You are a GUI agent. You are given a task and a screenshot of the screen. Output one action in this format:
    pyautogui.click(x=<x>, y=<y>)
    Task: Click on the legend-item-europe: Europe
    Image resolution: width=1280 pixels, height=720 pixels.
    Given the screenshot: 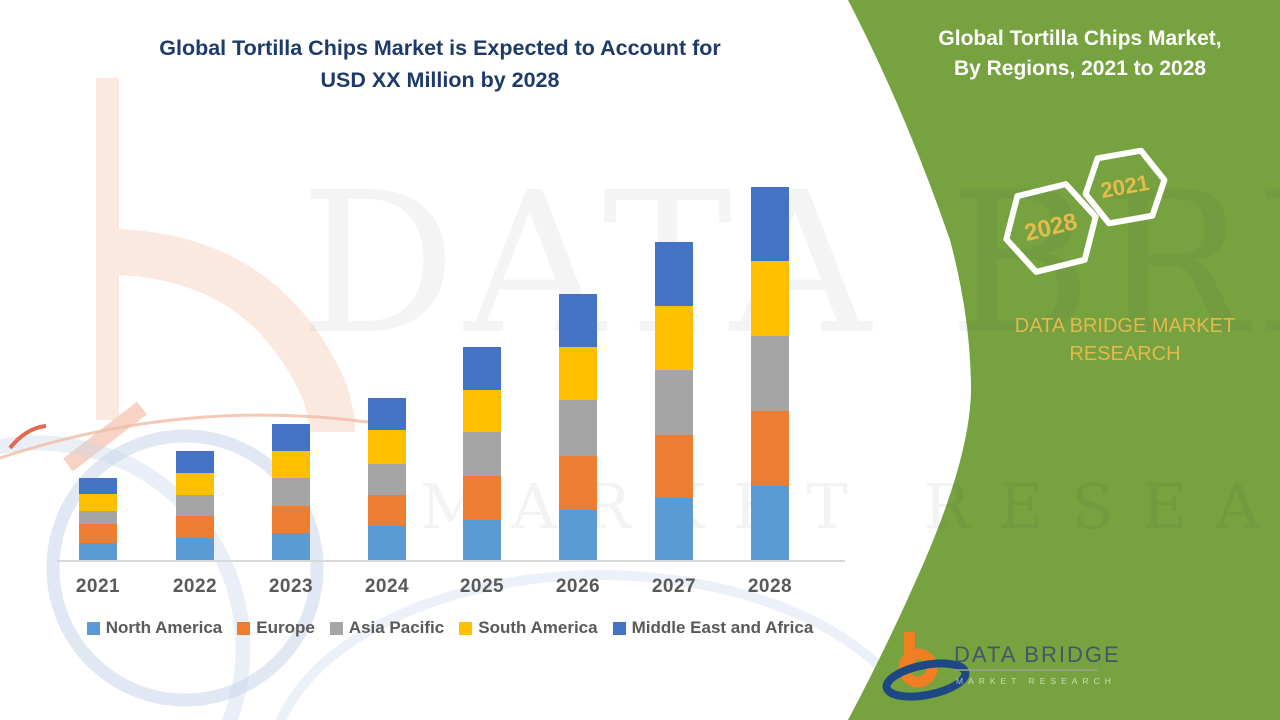 What is the action you would take?
    pyautogui.click(x=276, y=628)
    